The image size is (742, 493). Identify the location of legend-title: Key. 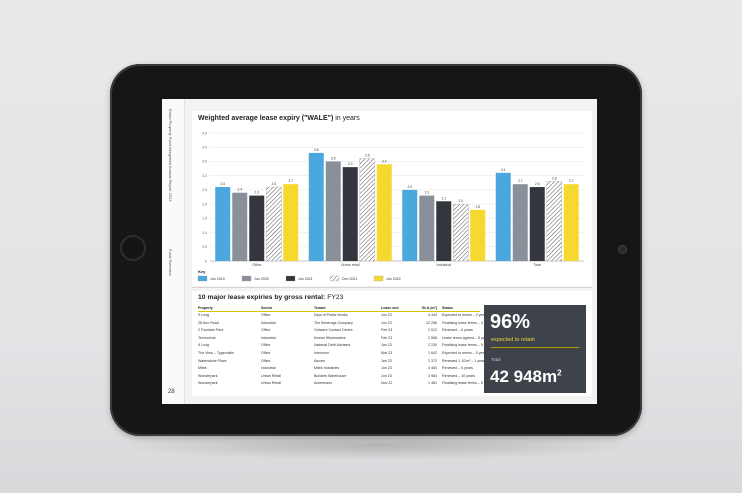
(202, 271).